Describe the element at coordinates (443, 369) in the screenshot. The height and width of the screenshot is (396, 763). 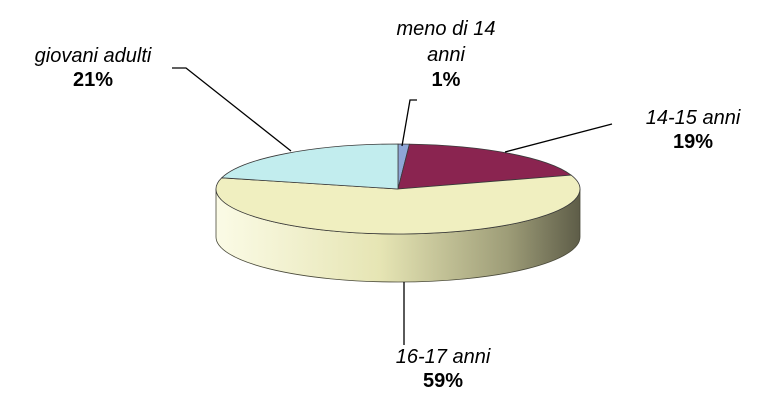
I see `data-label-16-17: 16-17 anni 59%` at that location.